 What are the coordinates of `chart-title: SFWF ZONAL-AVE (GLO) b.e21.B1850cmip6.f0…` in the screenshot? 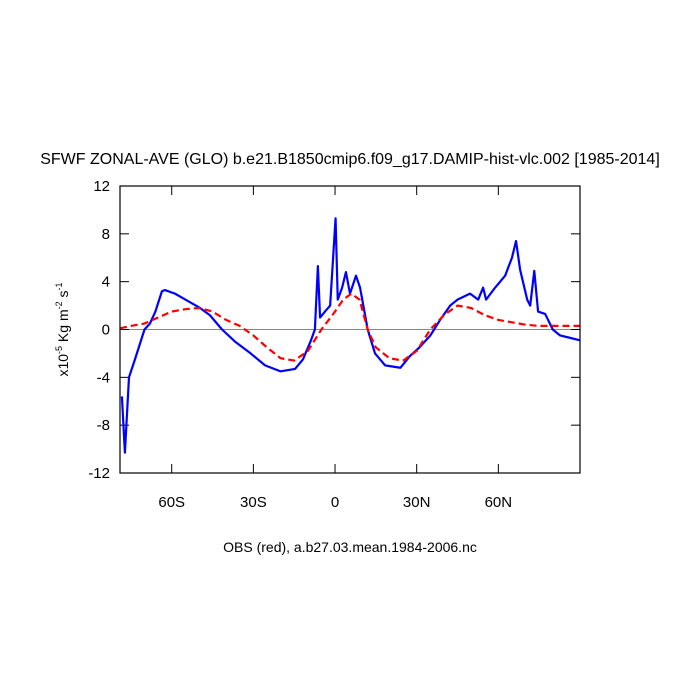 It's located at (350, 159).